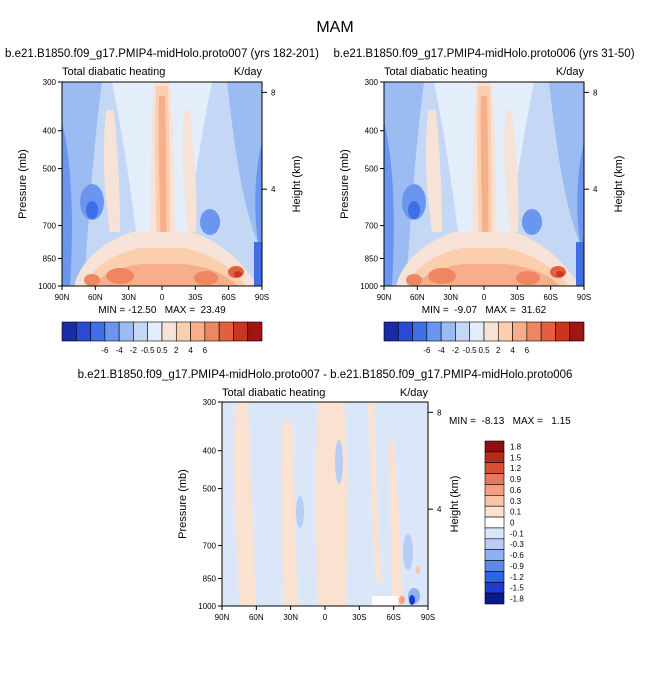 This screenshot has width=671, height=697. Describe the element at coordinates (517, 577) in the screenshot. I see `colorbar-label: -1.2` at that location.